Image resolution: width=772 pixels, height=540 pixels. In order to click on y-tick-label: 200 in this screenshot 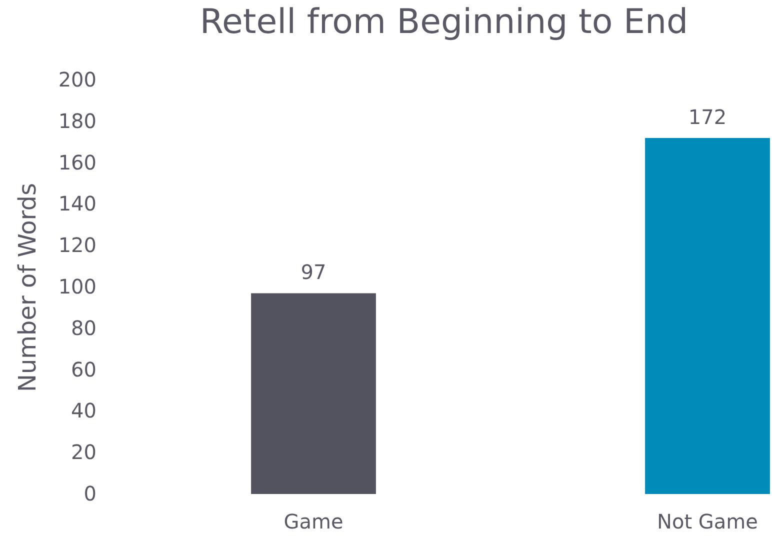, I will do `click(77, 80)`.